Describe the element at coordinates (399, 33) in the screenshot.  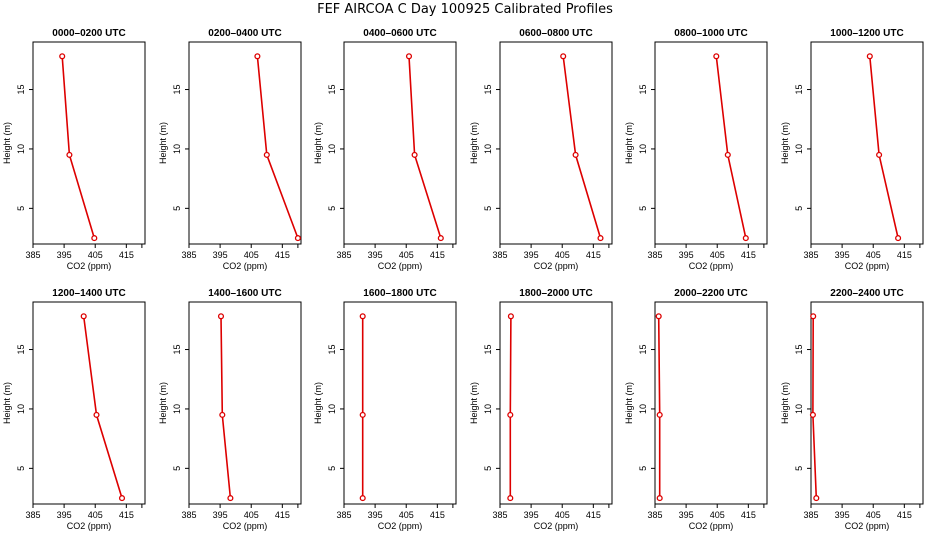
I see `panel-title: 0400–0600 UTC` at that location.